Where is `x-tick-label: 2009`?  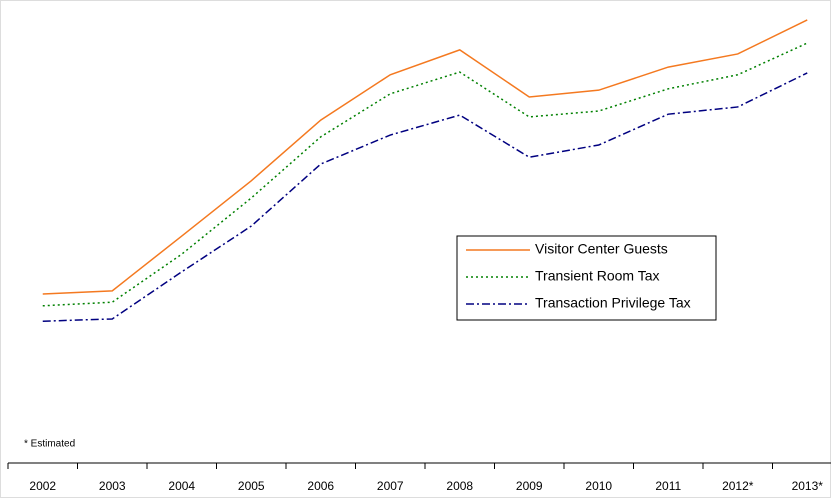 x-tick-label: 2009 is located at coordinates (529, 486).